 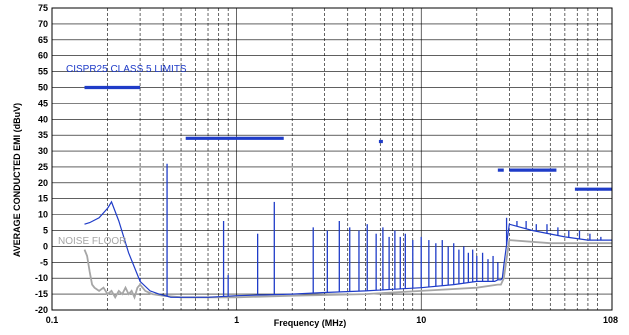 I want to click on y-tick-label: 40, so click(x=43, y=119).